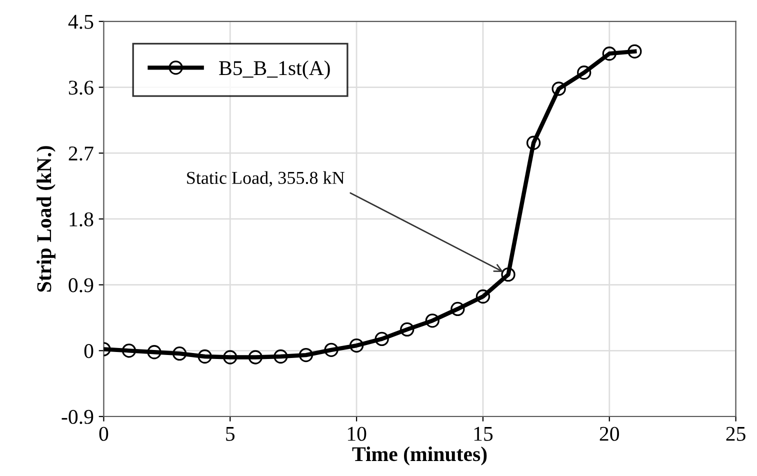  I want to click on x-tick-label: 25, so click(736, 433).